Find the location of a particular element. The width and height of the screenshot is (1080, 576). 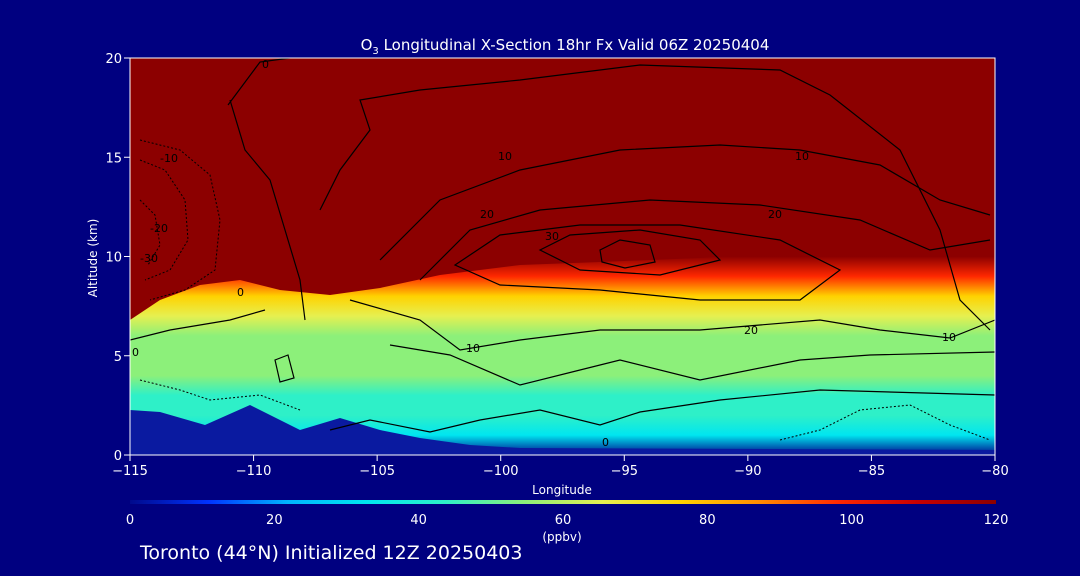

y-tick-label: 0 is located at coordinates (118, 456).